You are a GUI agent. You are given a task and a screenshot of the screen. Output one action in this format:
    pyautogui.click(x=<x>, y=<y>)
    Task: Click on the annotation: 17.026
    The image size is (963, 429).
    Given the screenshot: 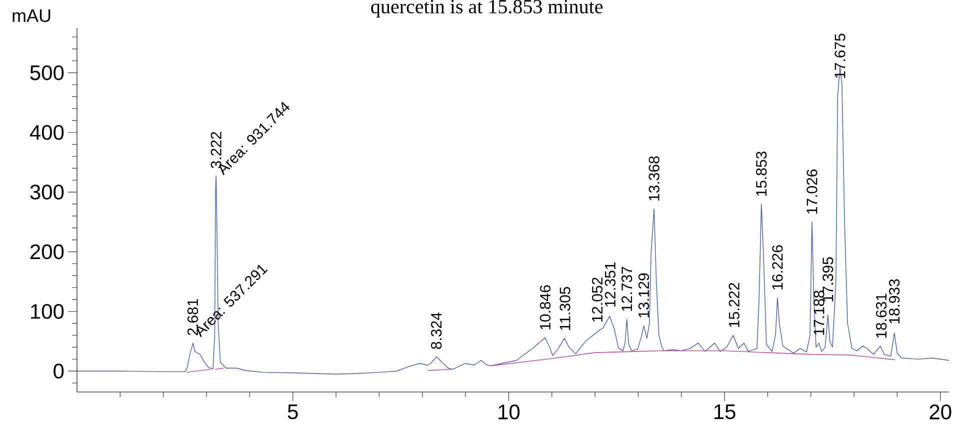 What is the action you would take?
    pyautogui.click(x=812, y=192)
    